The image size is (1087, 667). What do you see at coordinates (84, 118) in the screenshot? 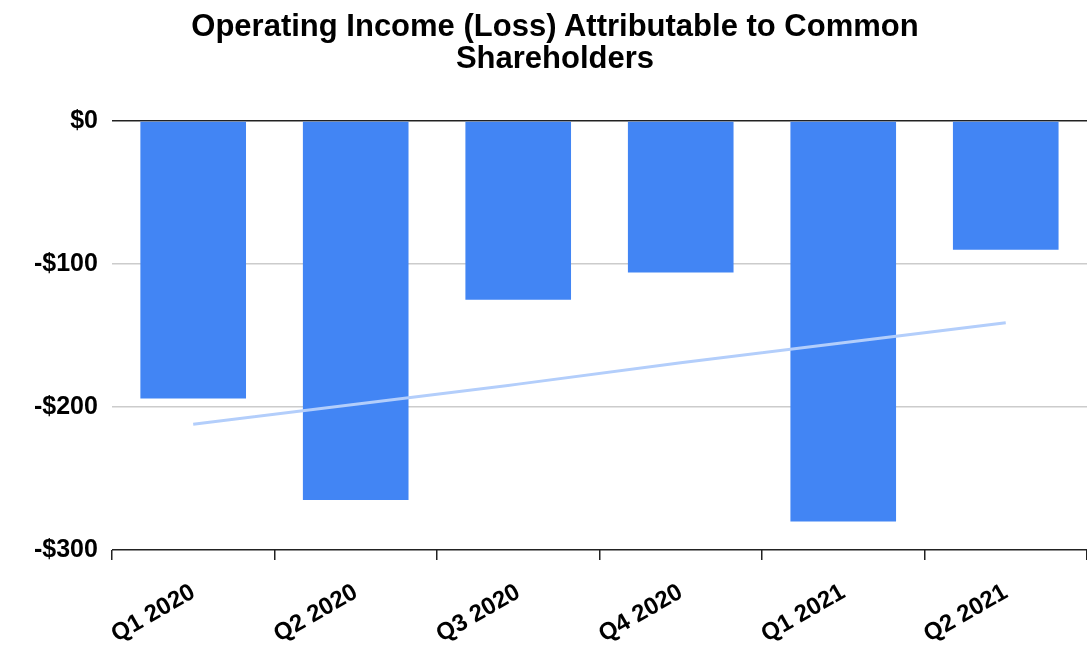
I see `y-tick-label: $0` at bounding box center [84, 118].